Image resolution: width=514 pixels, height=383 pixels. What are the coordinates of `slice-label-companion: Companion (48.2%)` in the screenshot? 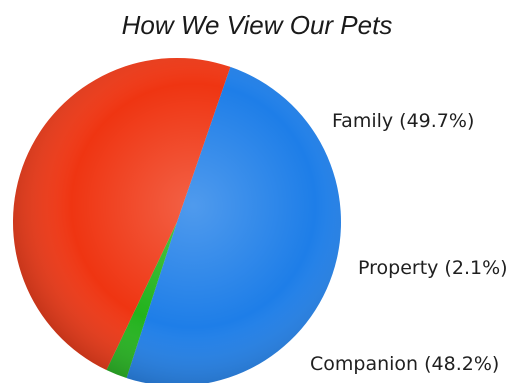 It's located at (404, 364).